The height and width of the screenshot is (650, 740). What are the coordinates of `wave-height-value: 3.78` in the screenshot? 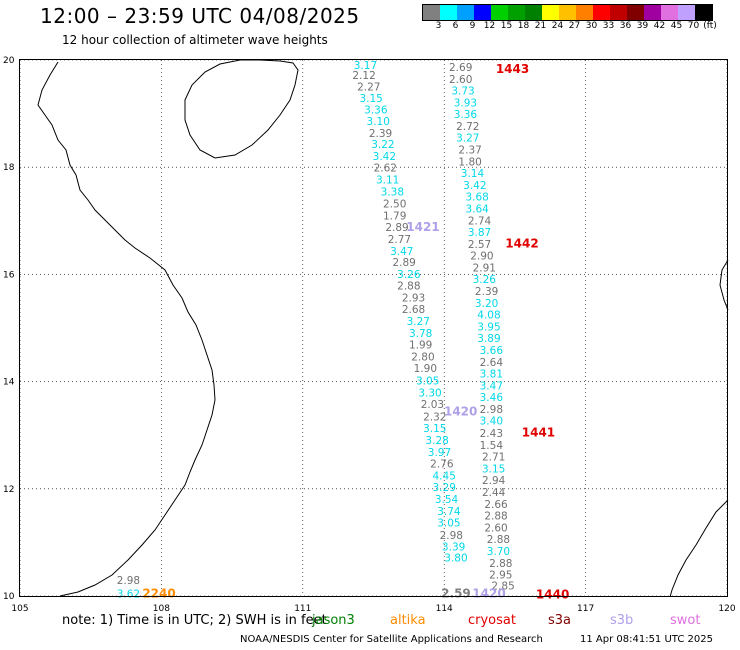 It's located at (420, 334).